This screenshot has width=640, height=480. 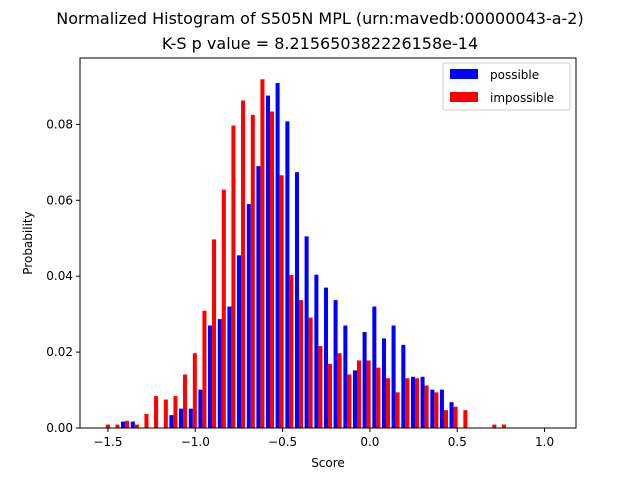 I want to click on legend: possible impossible, so click(x=506, y=86).